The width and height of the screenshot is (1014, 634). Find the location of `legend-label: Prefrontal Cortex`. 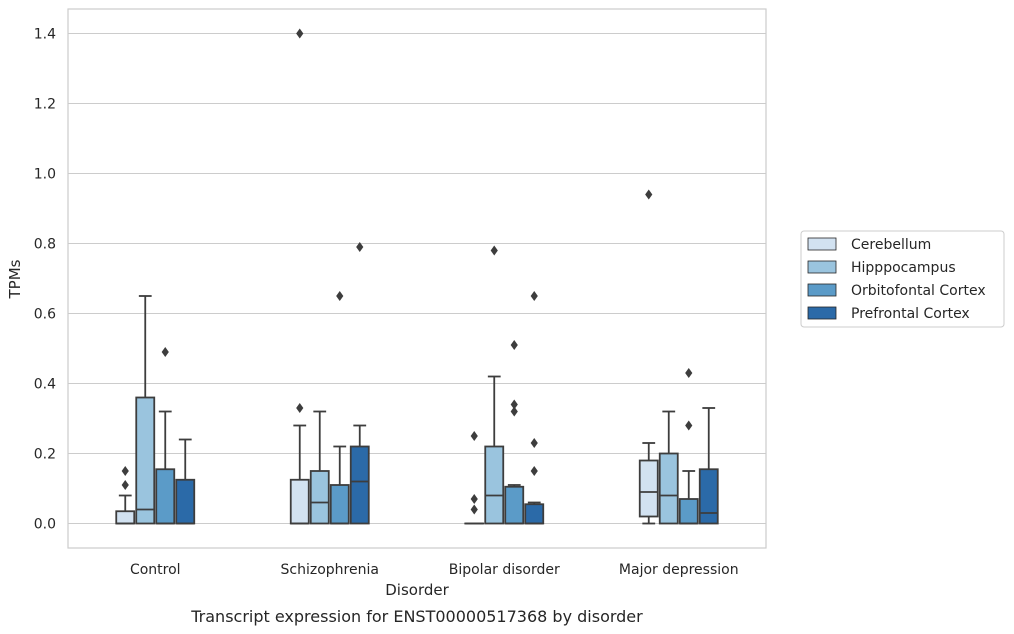

legend-label: Prefrontal Cortex is located at coordinates (910, 314).